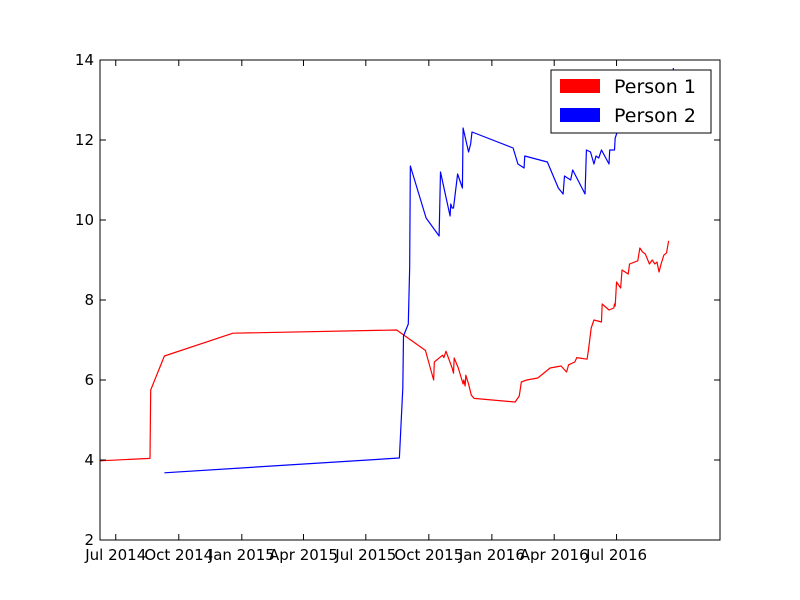 Image resolution: width=800 pixels, height=600 pixels. Describe the element at coordinates (84, 60) in the screenshot. I see `y-tick-label: 14` at that location.